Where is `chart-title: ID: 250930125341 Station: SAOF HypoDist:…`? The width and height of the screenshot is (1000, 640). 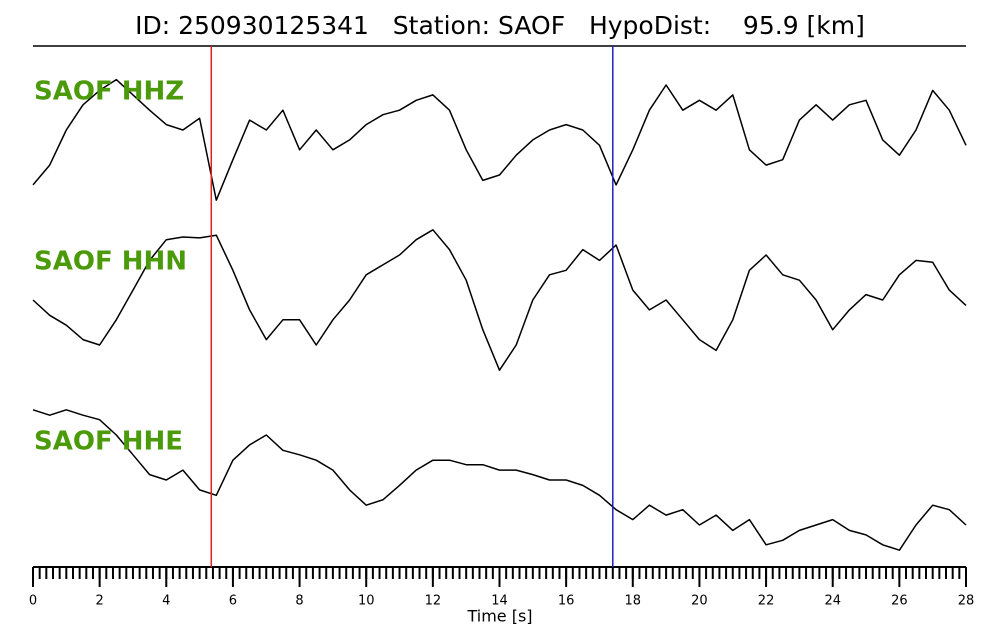
chart-title: ID: 250930125341 Station: SAOF HypoDist:… is located at coordinates (500, 25).